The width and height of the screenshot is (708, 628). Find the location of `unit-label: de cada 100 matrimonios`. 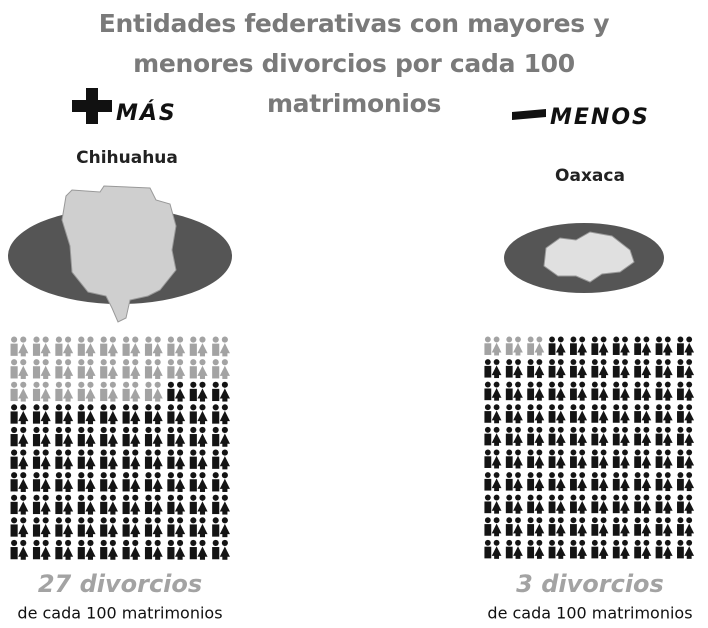

unit-label: de cada 100 matrimonios is located at coordinates (589, 613).